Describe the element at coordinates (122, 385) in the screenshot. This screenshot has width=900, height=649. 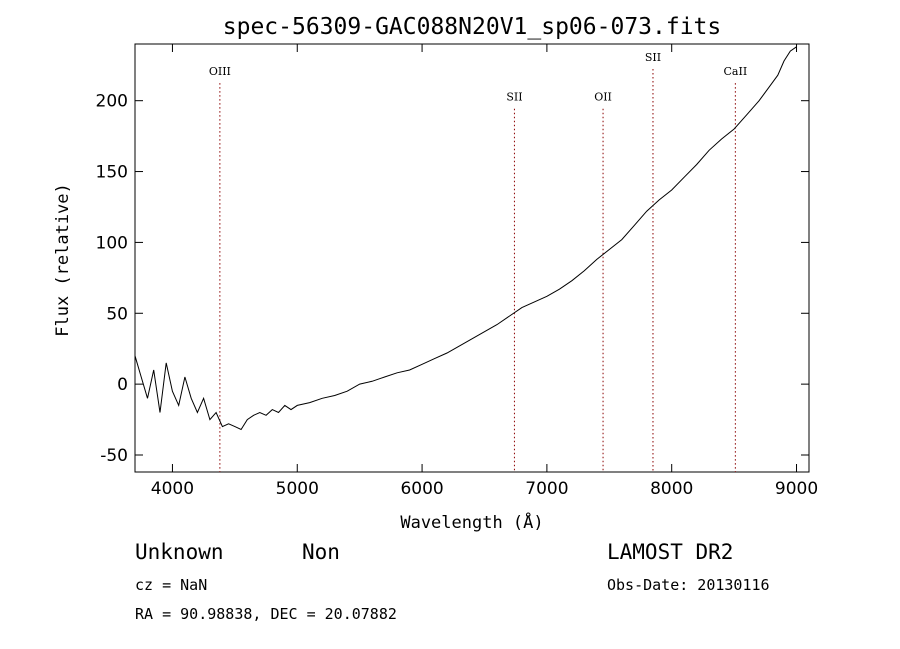
I see `y-tick-label: 0` at that location.